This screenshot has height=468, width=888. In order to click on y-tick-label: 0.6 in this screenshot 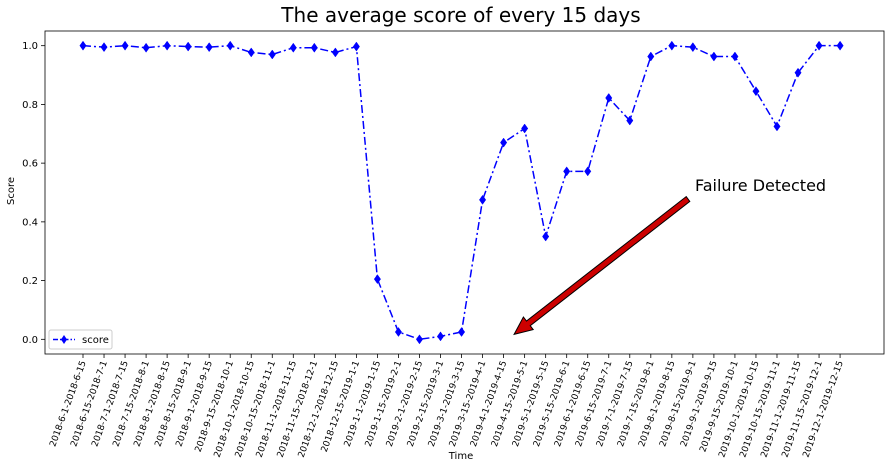, I will do `click(30, 164)`.